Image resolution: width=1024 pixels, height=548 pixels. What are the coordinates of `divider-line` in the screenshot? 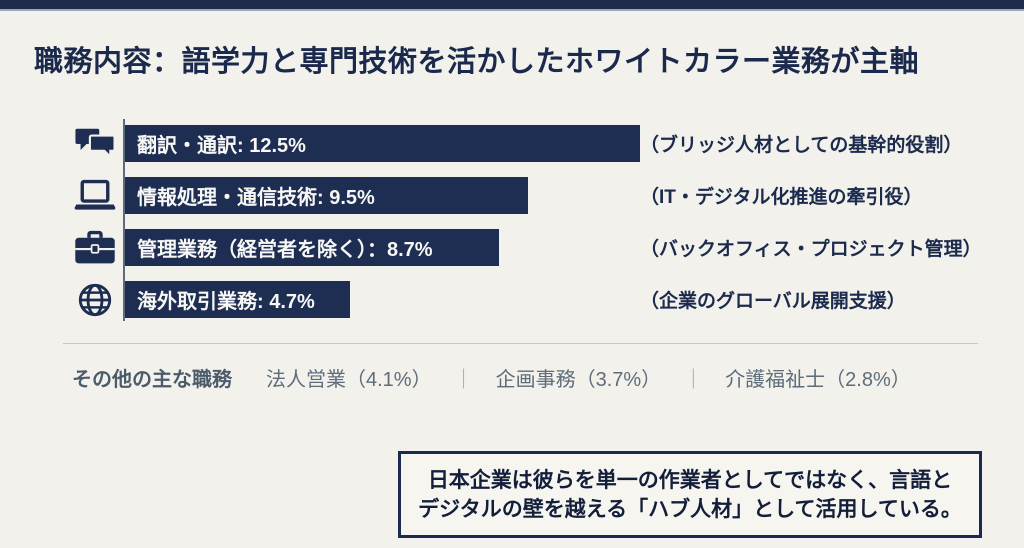 It's located at (520, 343).